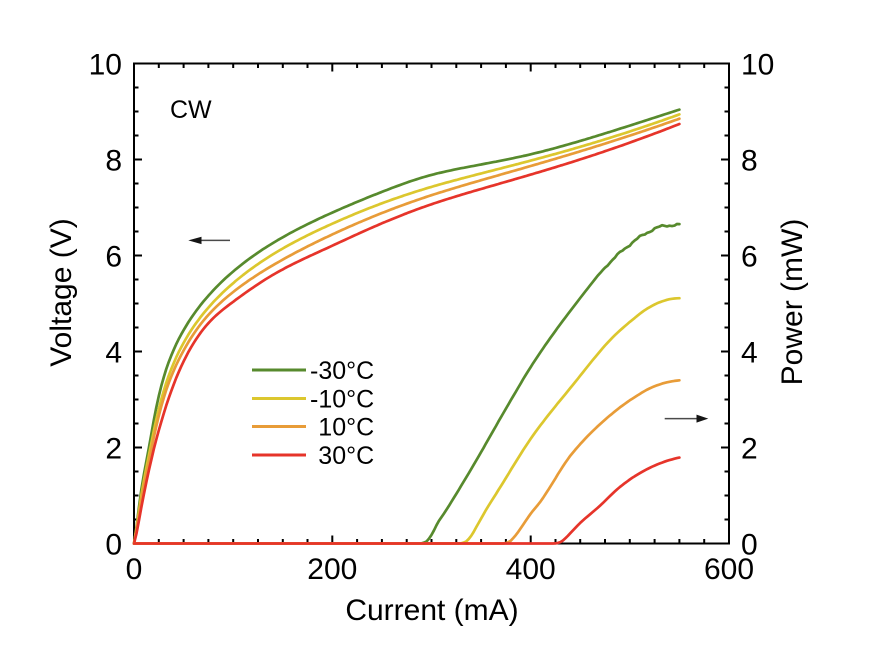 The width and height of the screenshot is (876, 662). What do you see at coordinates (729, 569) in the screenshot?
I see `svg-text: 600` at bounding box center [729, 569].